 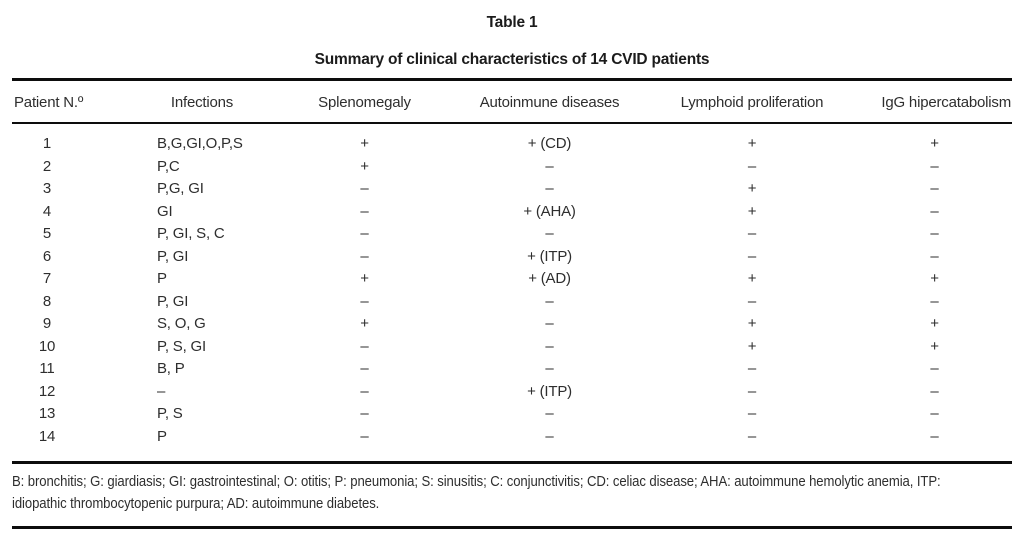 I want to click on col-header-autoimmune-diseases: Autoinmune diseases, so click(x=549, y=101).